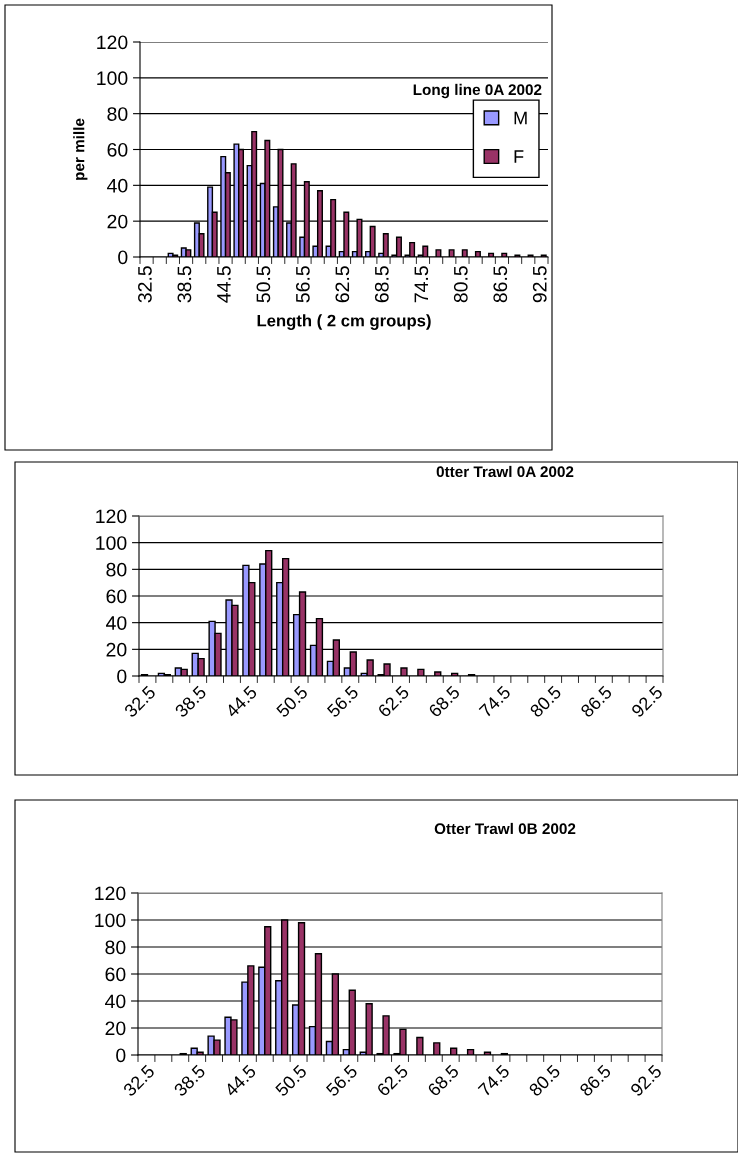  I want to click on chart-title: 0tter Trawl 0A 2002, so click(505, 471).